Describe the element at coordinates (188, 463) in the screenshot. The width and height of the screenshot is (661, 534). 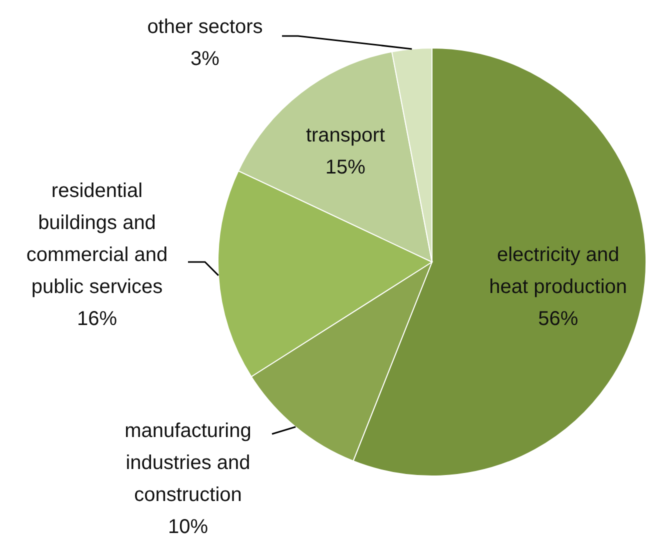
I see `slice-label: manufacturing industries and construction` at that location.